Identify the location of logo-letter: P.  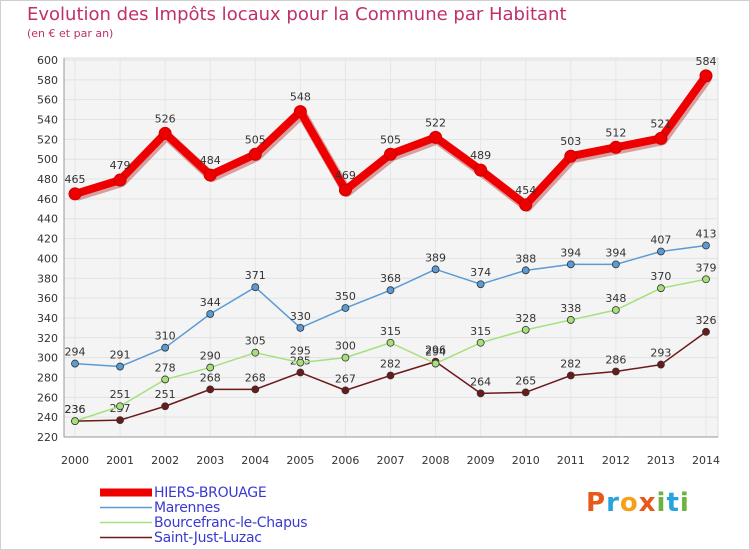
(596, 503).